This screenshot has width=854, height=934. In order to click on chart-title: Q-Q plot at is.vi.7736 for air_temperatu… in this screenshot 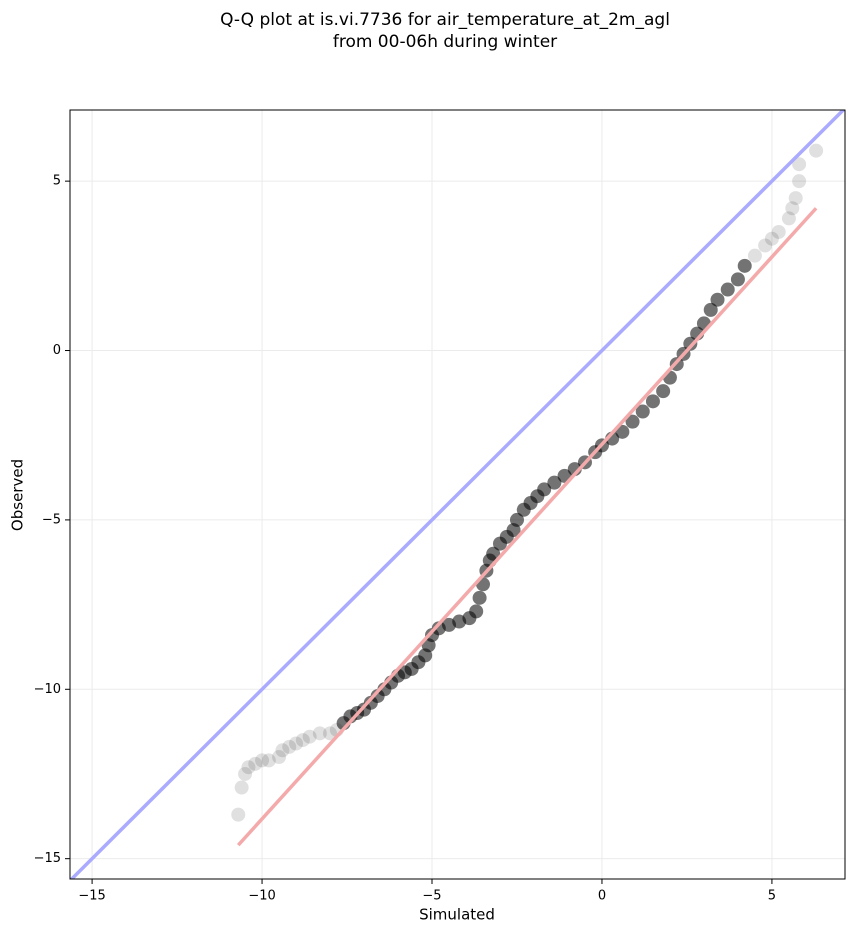, I will do `click(445, 20)`.